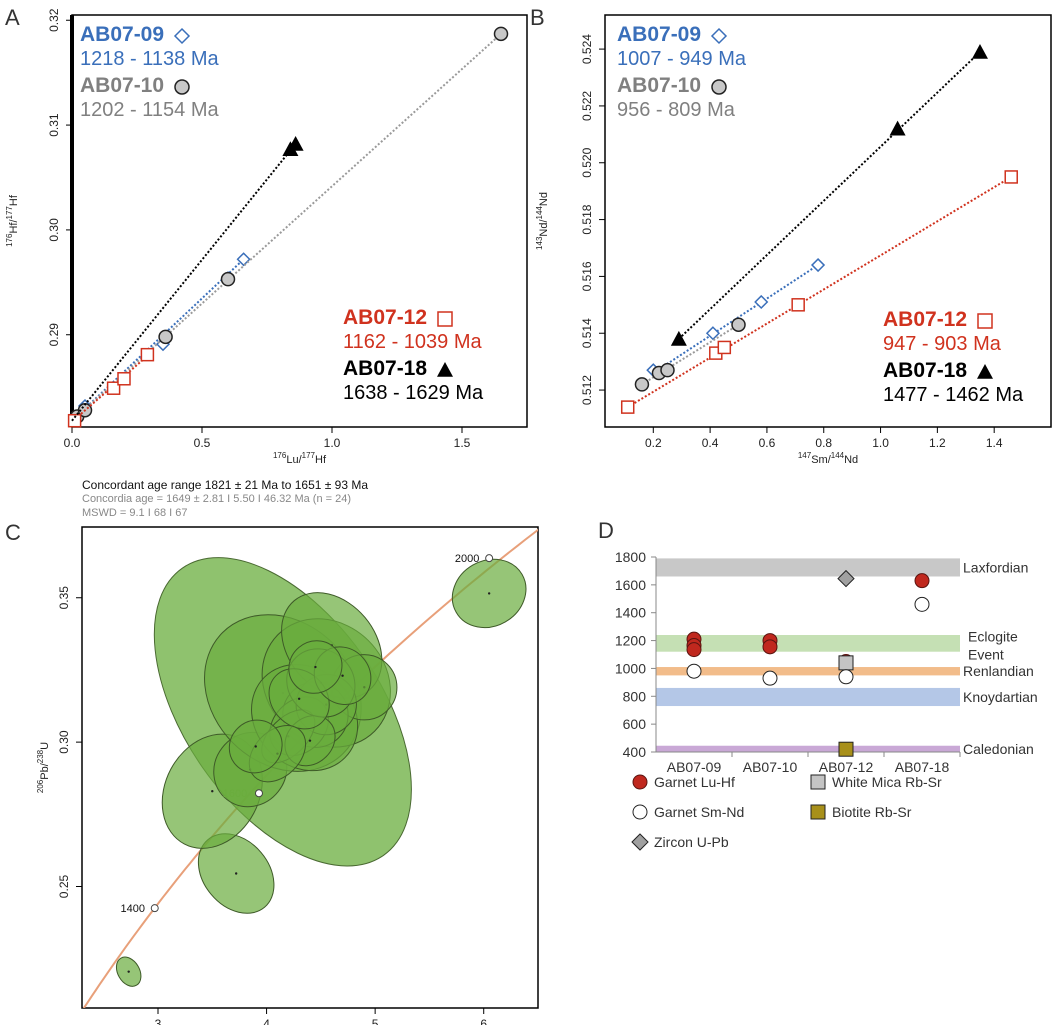  Describe the element at coordinates (676, 110) in the screenshot. I see `legend-age-ab07-10: 956 - 809 Ma` at that location.